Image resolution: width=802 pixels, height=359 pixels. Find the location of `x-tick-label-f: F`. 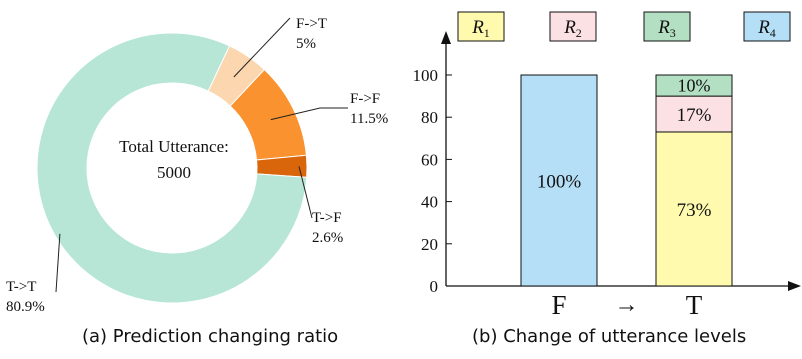

x-tick-label-f: F is located at coordinates (558, 305).